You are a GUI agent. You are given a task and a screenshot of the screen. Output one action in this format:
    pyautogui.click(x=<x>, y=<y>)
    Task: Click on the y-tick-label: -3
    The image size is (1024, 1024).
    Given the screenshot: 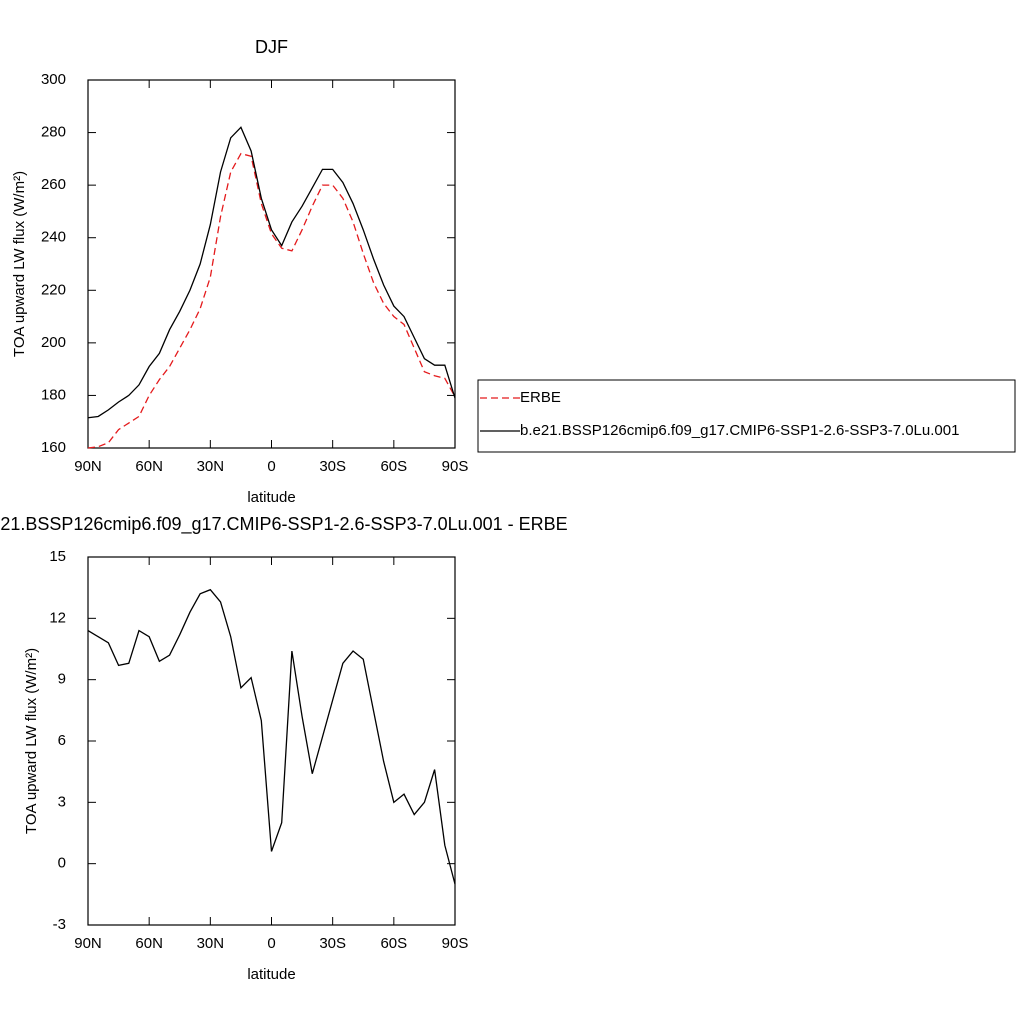 What is the action you would take?
    pyautogui.click(x=59, y=924)
    